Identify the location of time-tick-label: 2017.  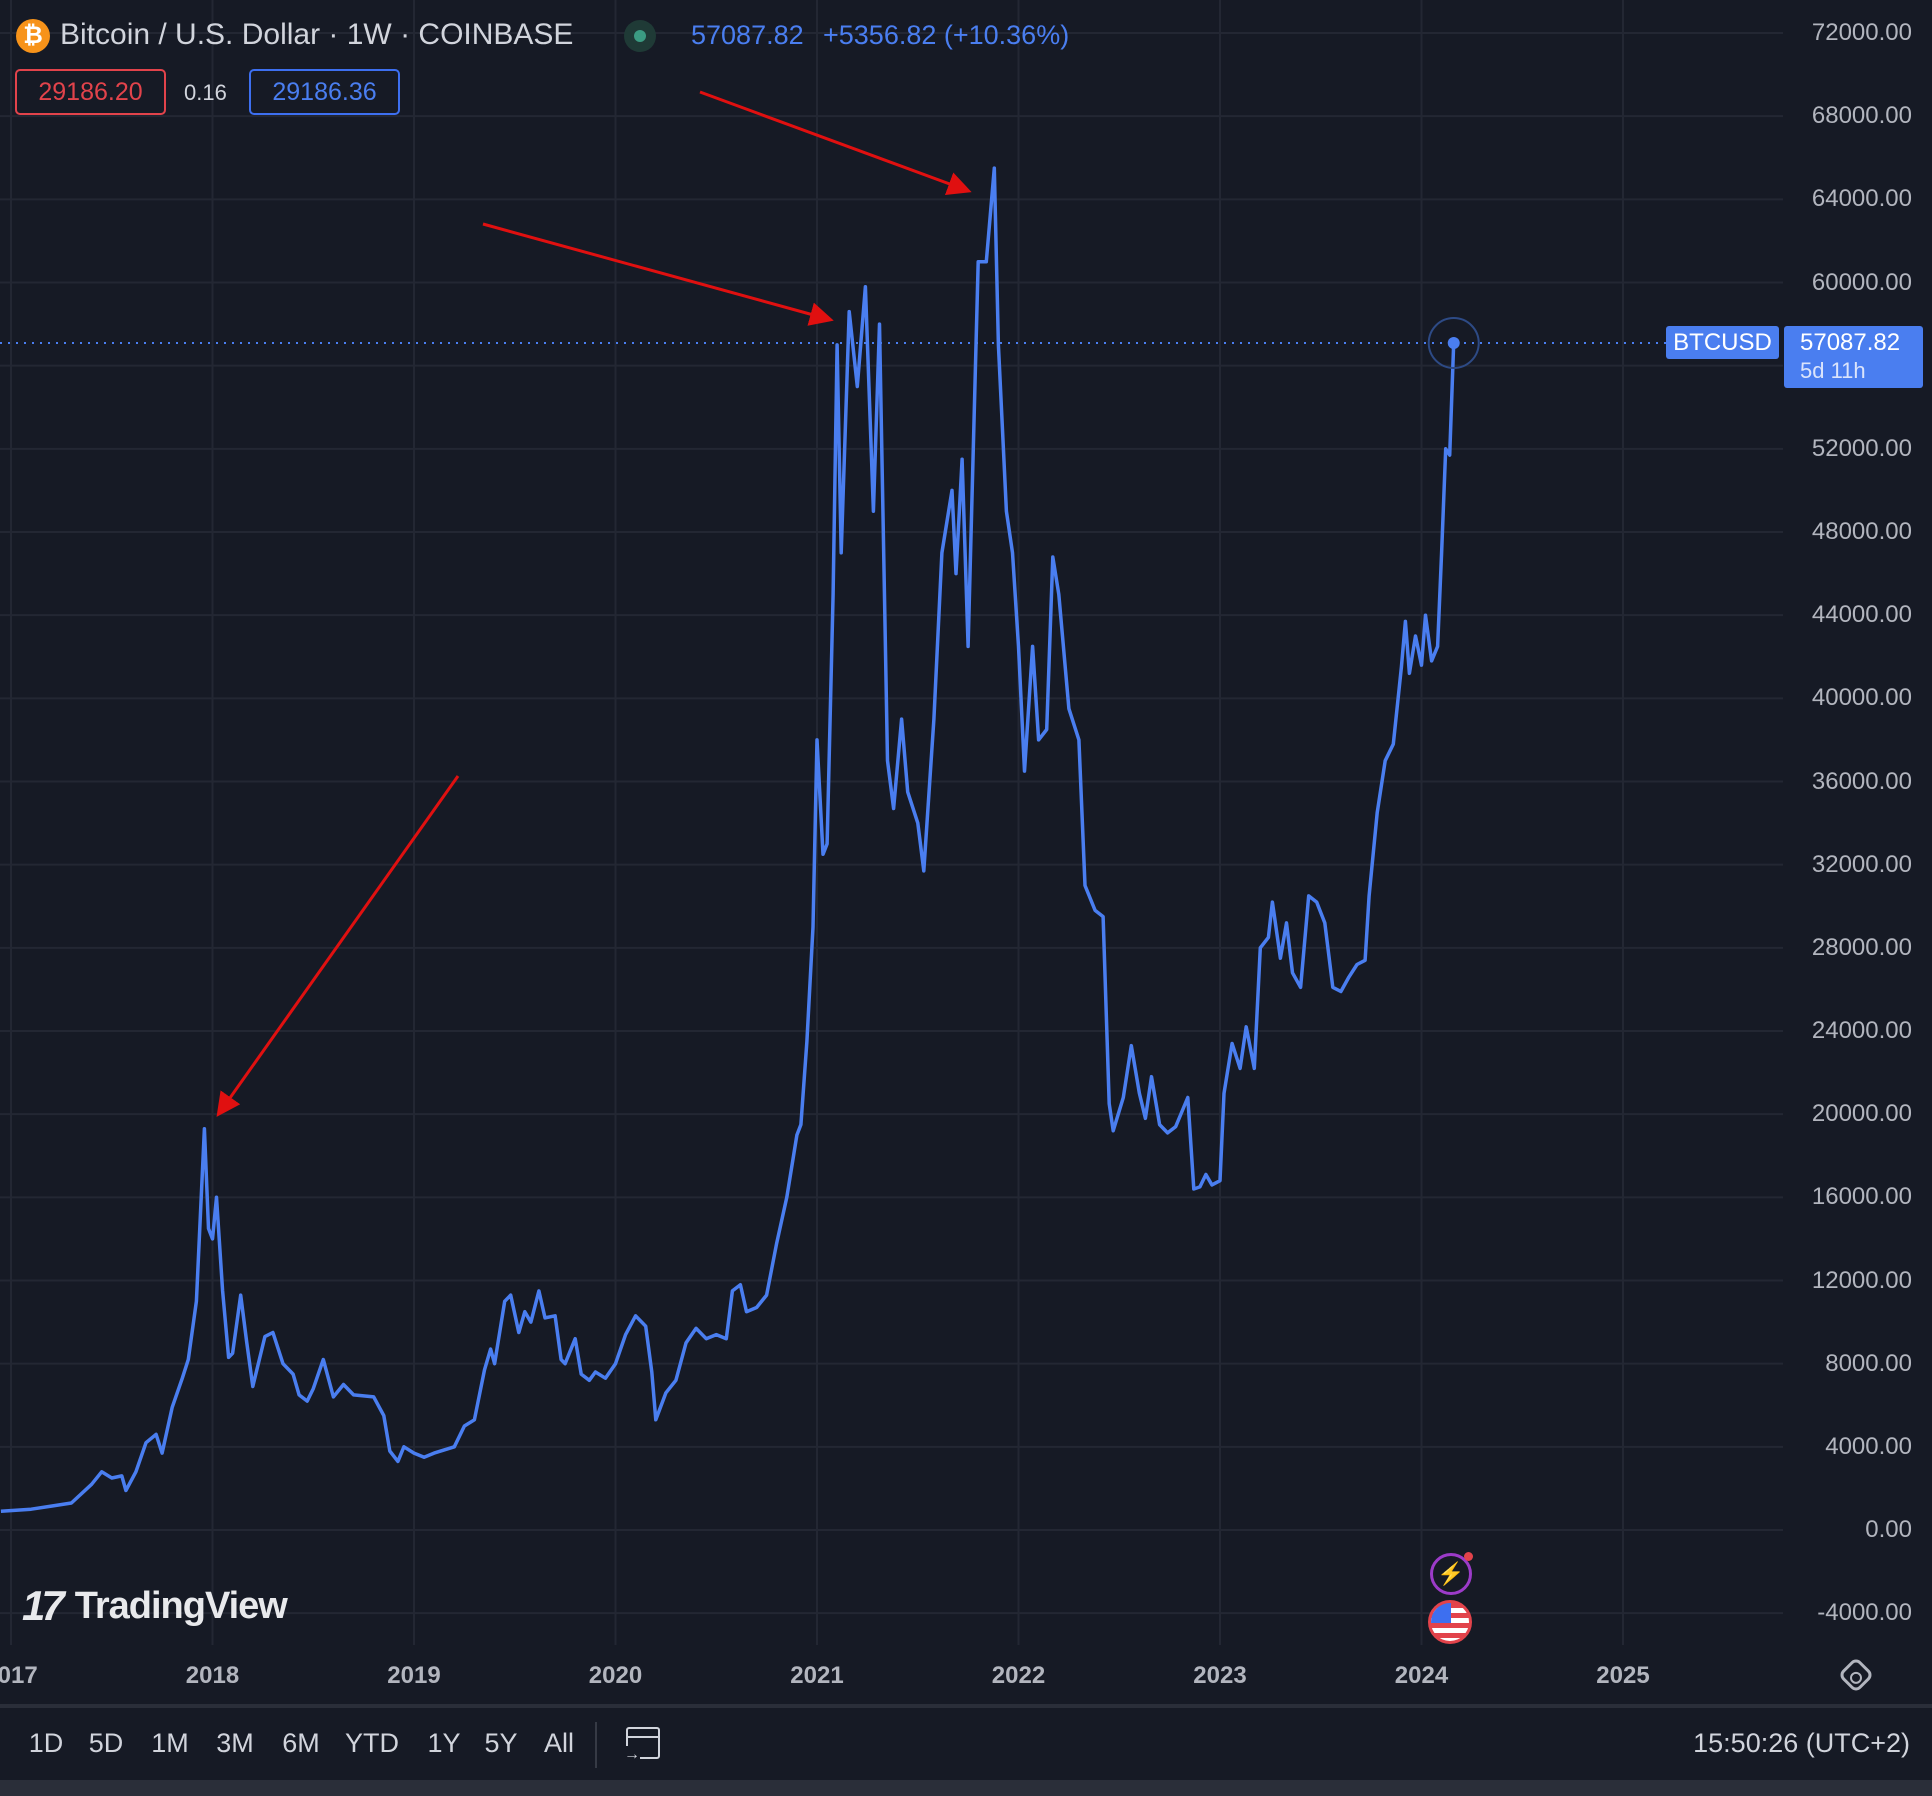
(19, 1675).